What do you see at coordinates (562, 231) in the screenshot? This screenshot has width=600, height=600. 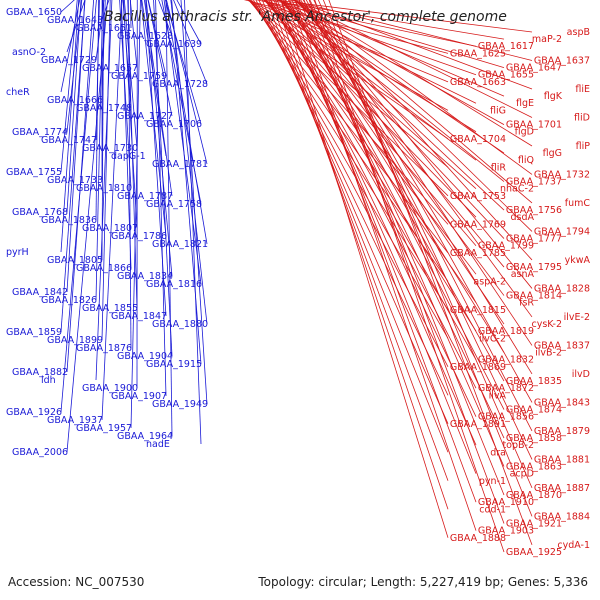 I see `feature-label: GBAA_1794` at bounding box center [562, 231].